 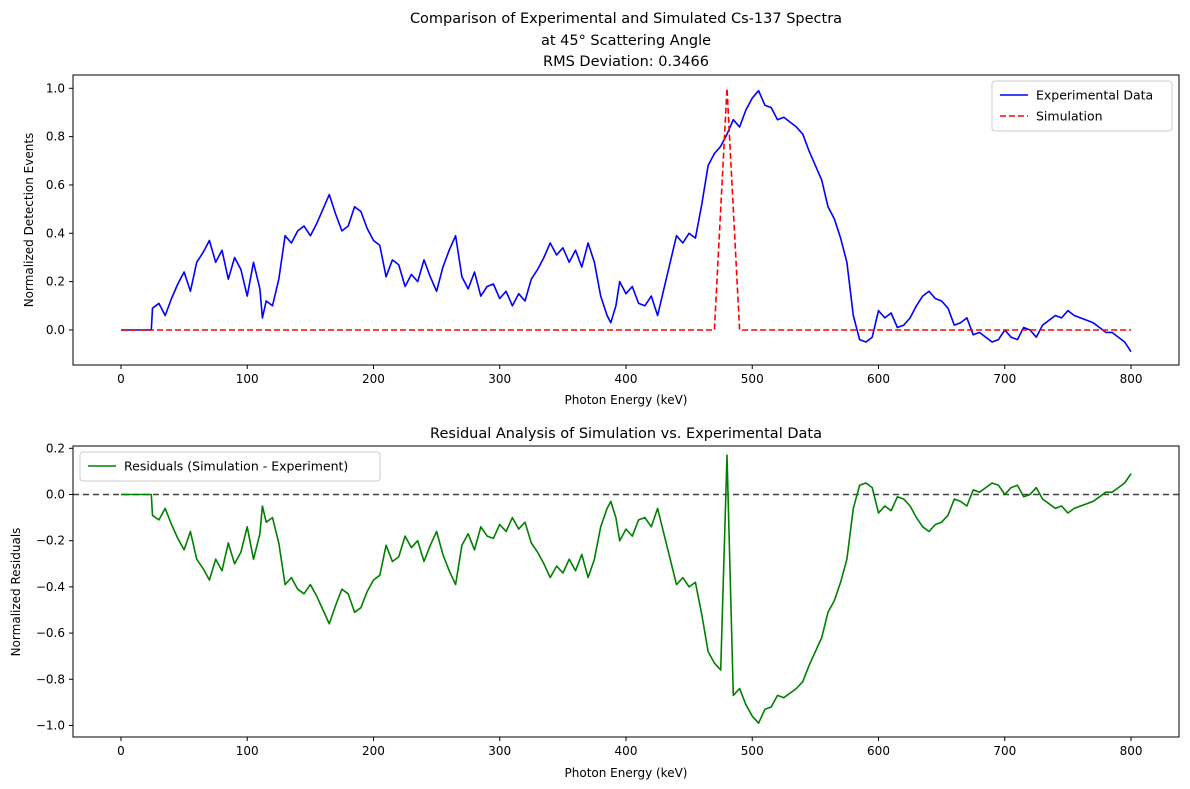 I want to click on residual-plot-x-tick-label: 0, so click(x=121, y=751).